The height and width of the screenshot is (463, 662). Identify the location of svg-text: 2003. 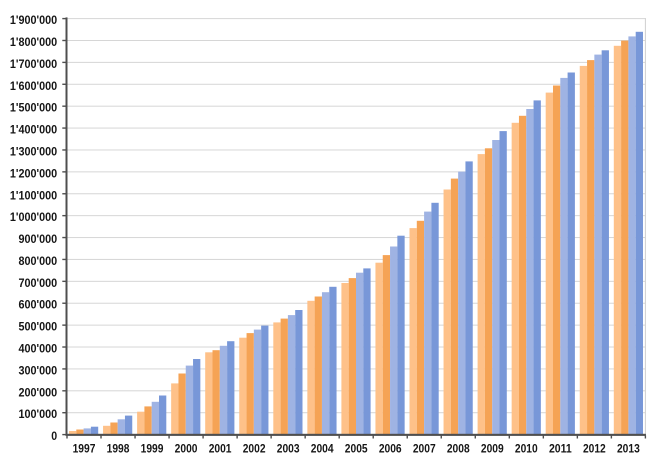
(288, 448).